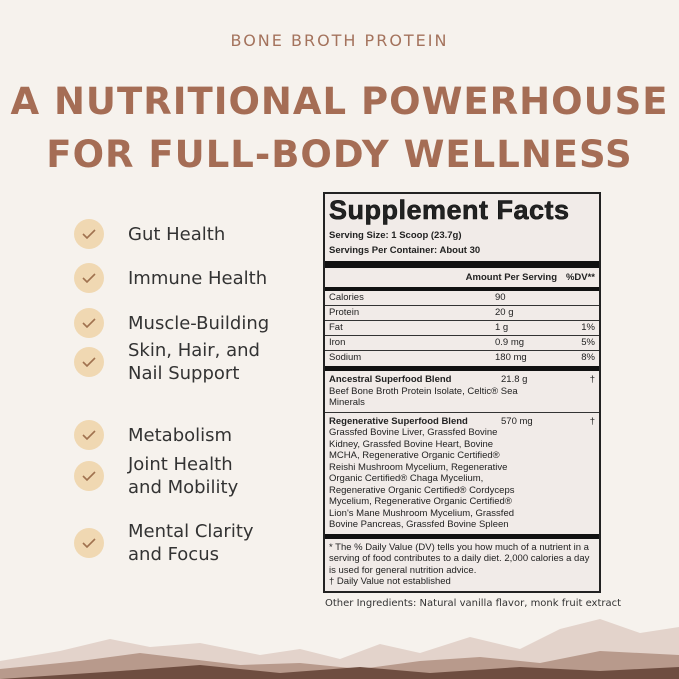 Image resolution: width=679 pixels, height=679 pixels. Describe the element at coordinates (514, 379) in the screenshot. I see `blend-amount: 21.8 g` at that location.